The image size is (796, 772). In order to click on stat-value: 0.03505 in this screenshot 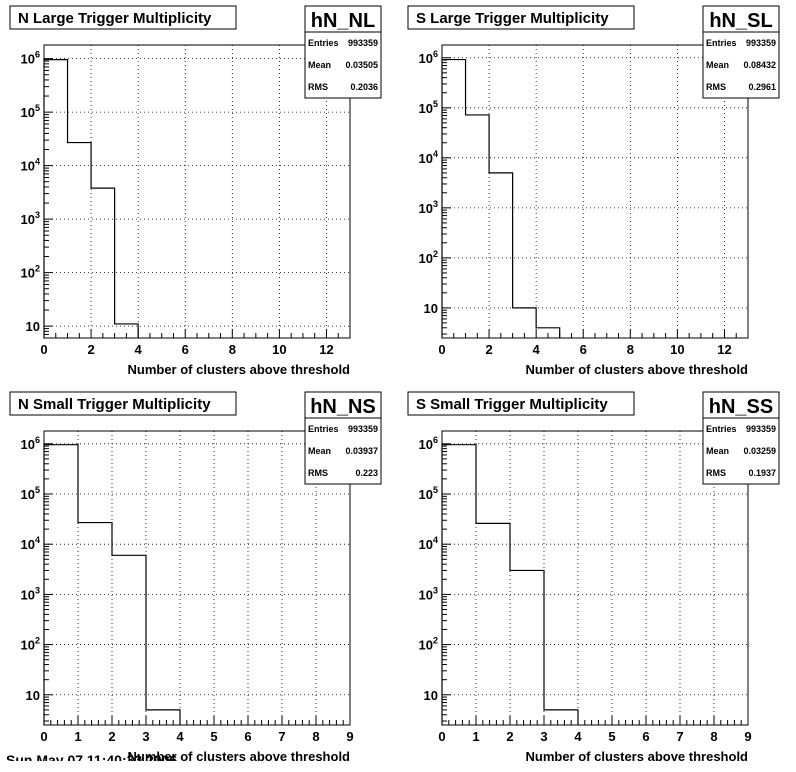, I will do `click(361, 65)`.